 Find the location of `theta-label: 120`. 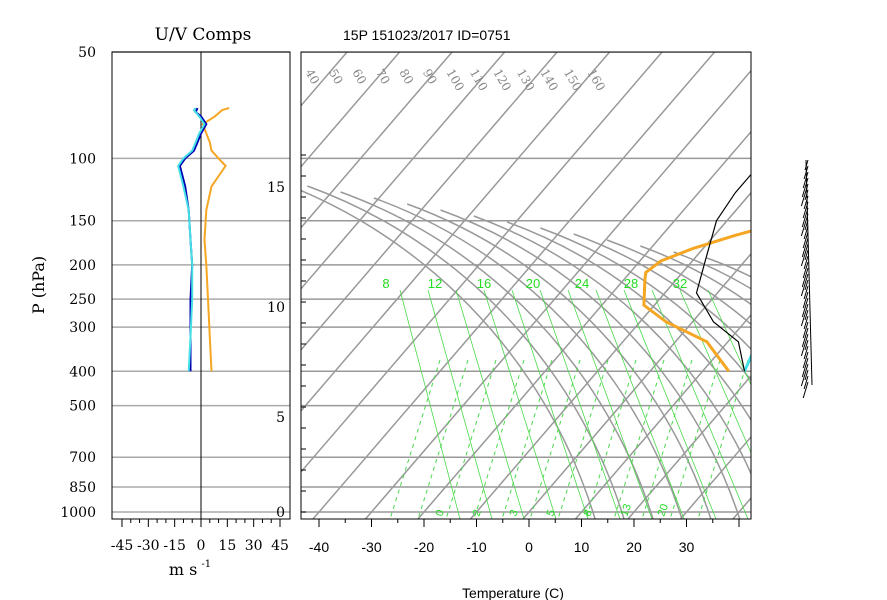

theta-label: 120 is located at coordinates (502, 80).